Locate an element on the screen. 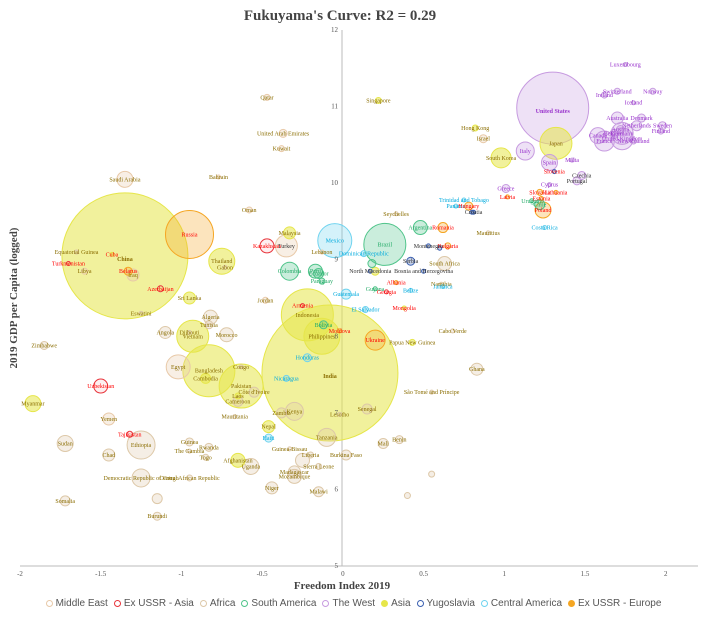 Image resolution: width=707 pixels, height=623 pixels. bubble-peru is located at coordinates (315, 271).